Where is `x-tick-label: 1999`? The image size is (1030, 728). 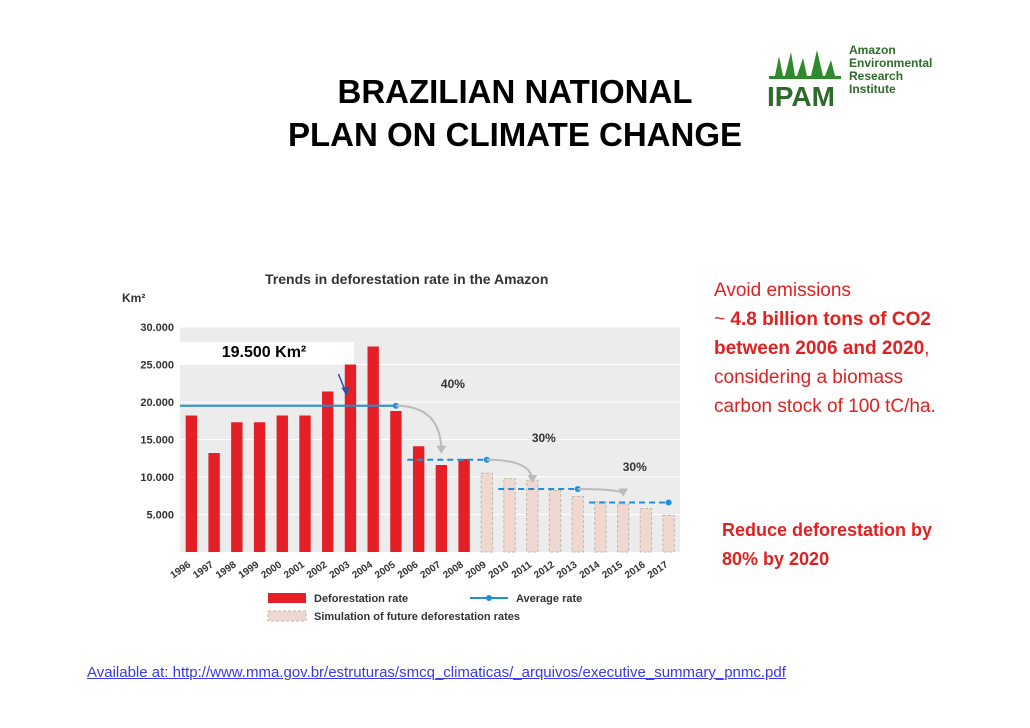 x-tick-label: 1999 is located at coordinates (249, 570).